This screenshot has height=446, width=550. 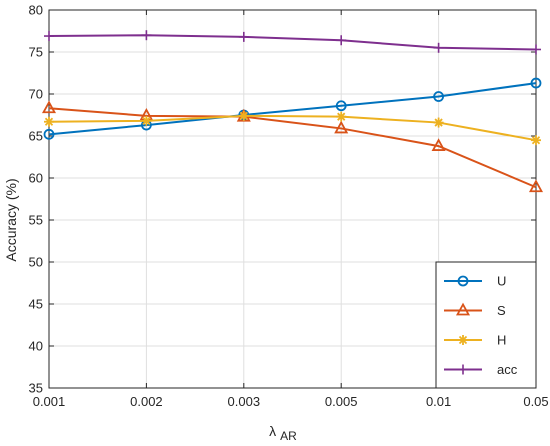 What do you see at coordinates (272, 431) in the screenshot?
I see `x-axis-label-symbol: λ` at bounding box center [272, 431].